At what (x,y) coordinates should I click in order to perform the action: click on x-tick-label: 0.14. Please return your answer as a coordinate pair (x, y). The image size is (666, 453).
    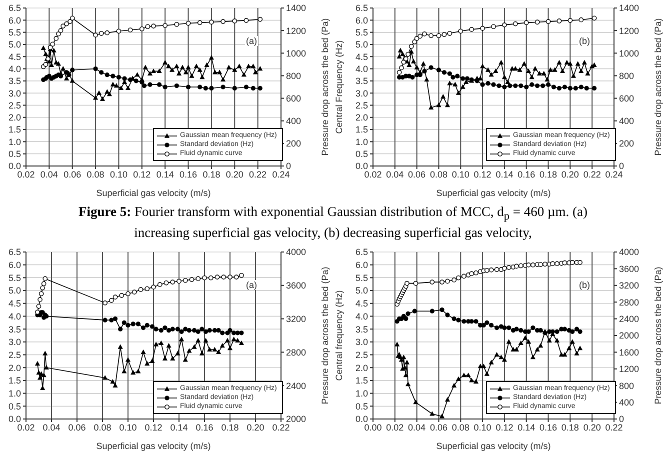
    Looking at the image, I should click on (505, 174).